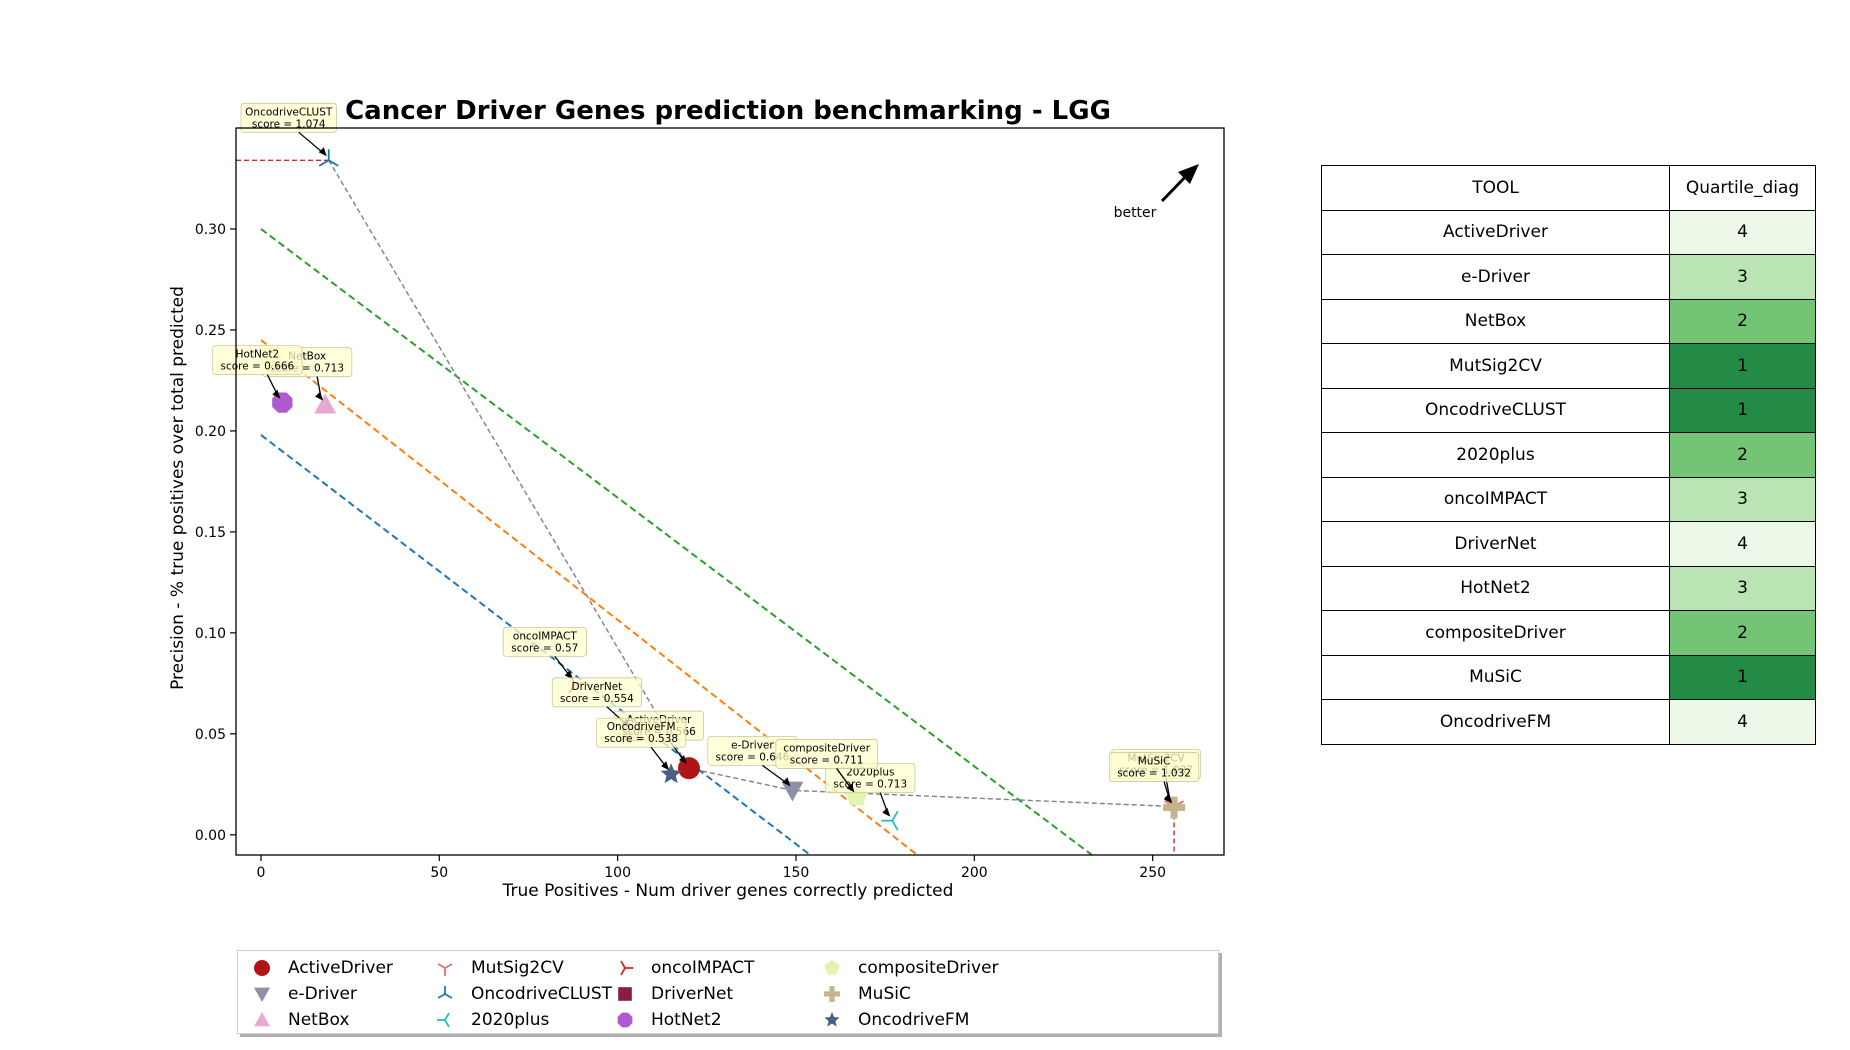 The image size is (1850, 1050). I want to click on legend-label: e-Driver, so click(322, 994).